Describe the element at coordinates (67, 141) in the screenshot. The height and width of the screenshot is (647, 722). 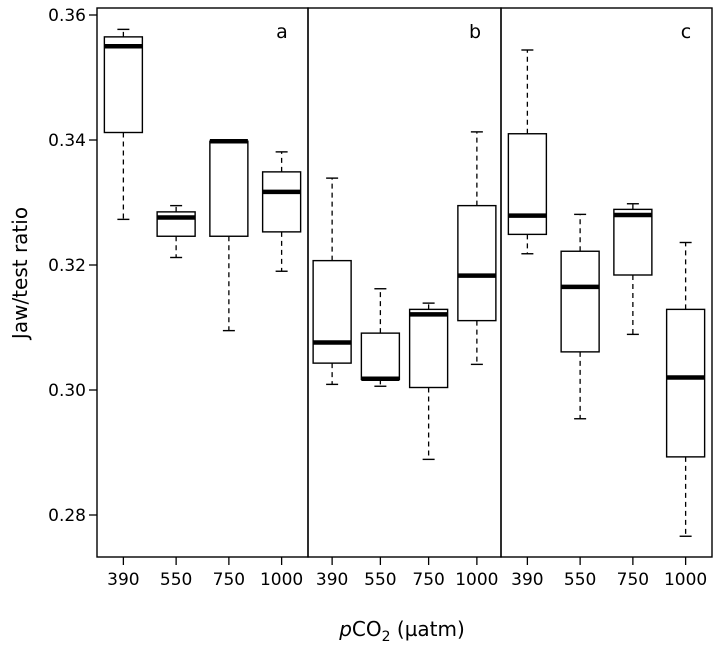
I see `y-tick-label: 0.34` at that location.